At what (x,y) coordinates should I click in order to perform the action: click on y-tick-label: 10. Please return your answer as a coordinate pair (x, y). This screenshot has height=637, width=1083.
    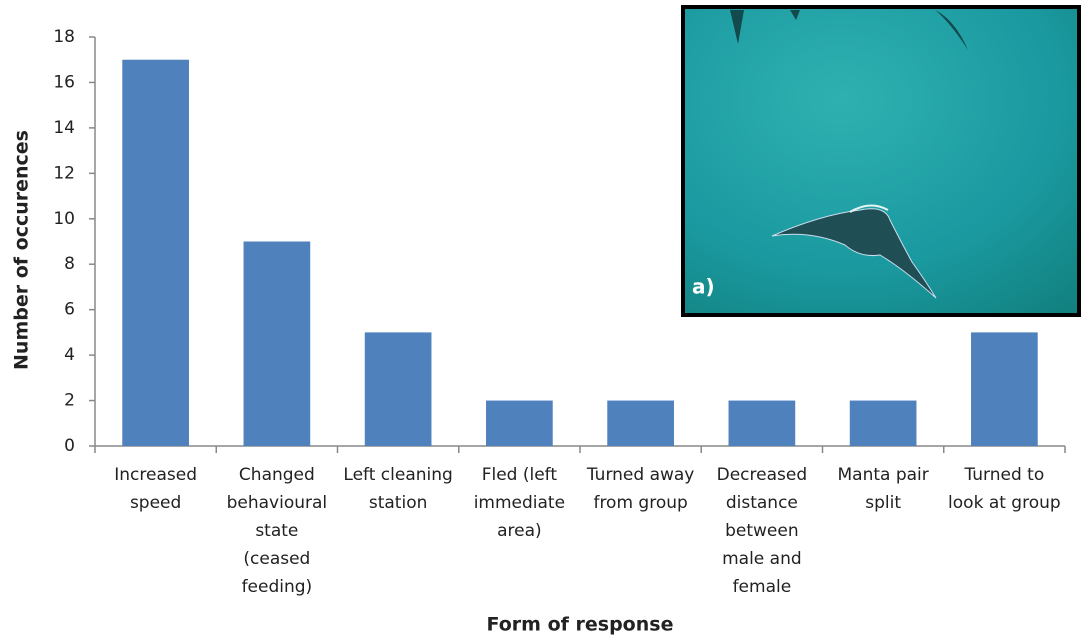
    Looking at the image, I should click on (64, 219).